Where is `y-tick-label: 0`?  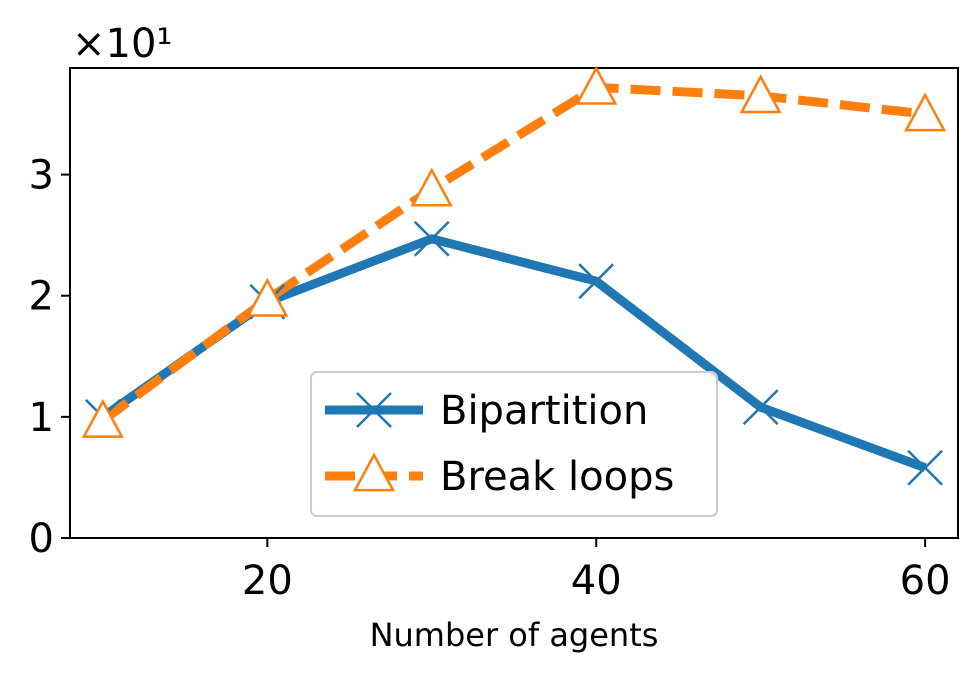
y-tick-label: 0 is located at coordinates (41, 539).